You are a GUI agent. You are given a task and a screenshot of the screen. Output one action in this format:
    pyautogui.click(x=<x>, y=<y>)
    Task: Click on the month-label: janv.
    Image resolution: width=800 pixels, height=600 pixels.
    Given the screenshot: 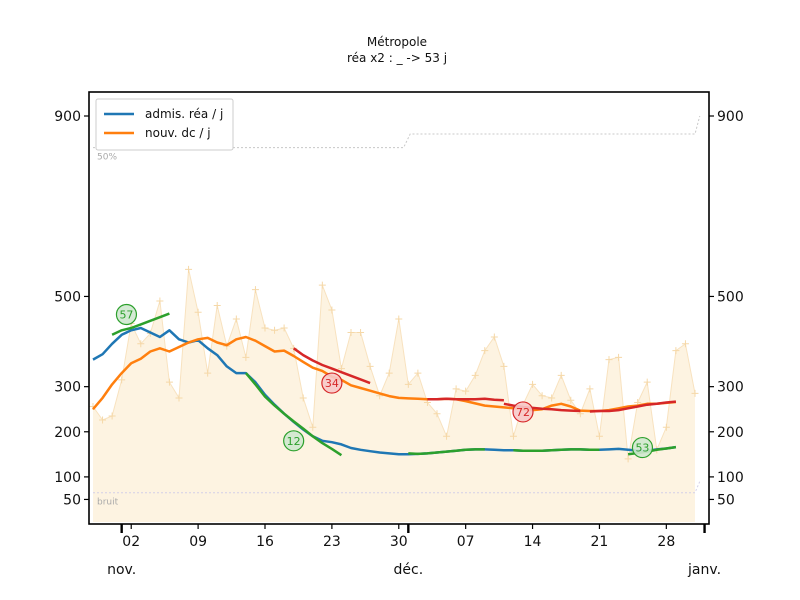 What is the action you would take?
    pyautogui.click(x=704, y=570)
    